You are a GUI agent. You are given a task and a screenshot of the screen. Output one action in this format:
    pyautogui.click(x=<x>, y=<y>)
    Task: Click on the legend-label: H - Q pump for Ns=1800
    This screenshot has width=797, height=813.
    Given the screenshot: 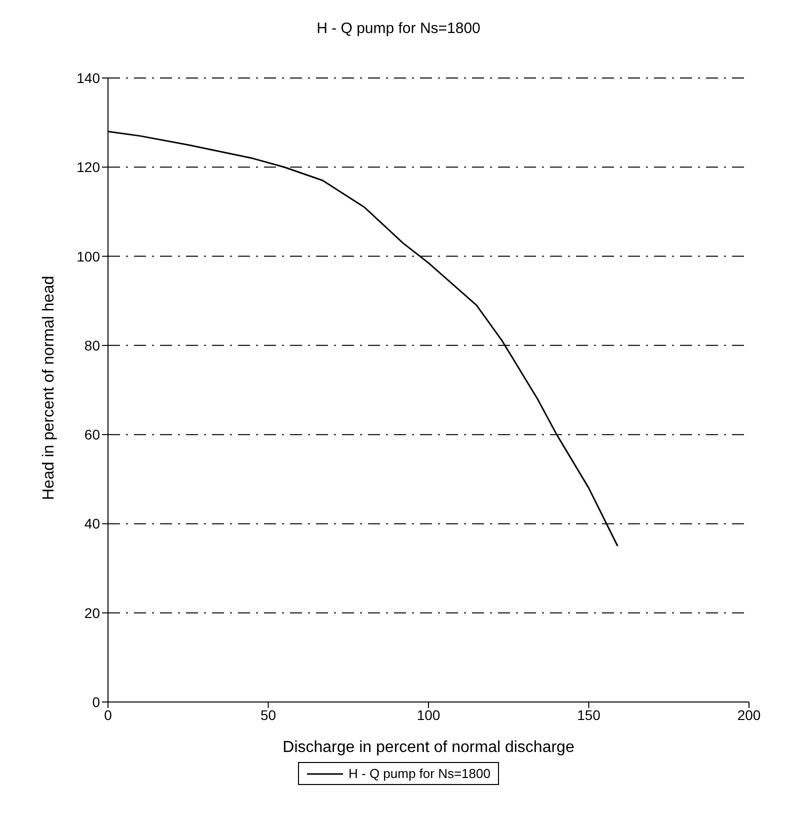 What is the action you would take?
    pyautogui.click(x=419, y=773)
    